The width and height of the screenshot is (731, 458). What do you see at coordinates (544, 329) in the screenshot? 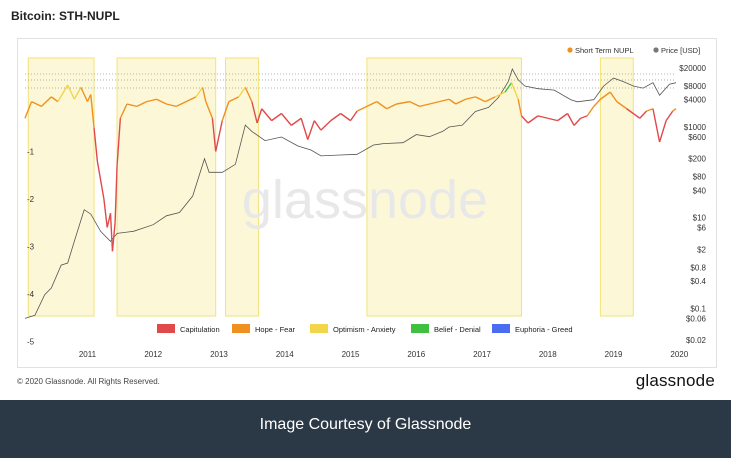
I see `legend-label: Euphoria - Greed` at bounding box center [544, 329].